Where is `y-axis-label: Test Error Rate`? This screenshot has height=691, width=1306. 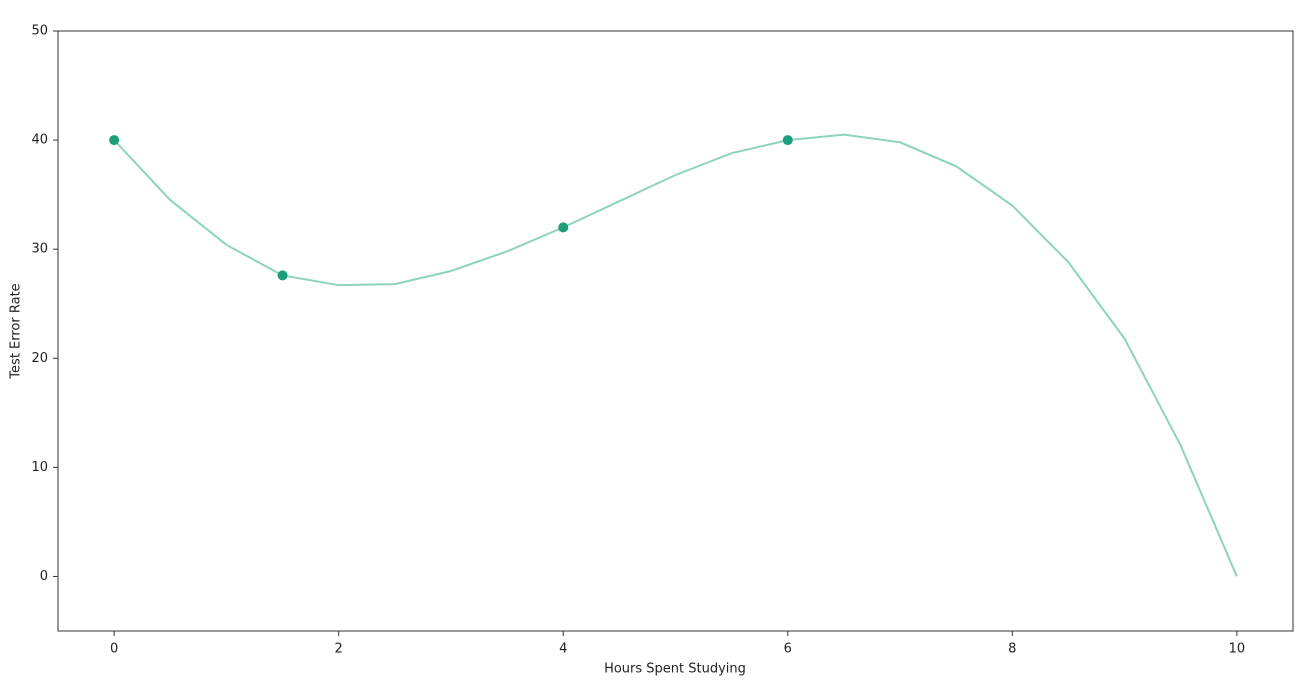 y-axis-label: Test Error Rate is located at coordinates (16, 331).